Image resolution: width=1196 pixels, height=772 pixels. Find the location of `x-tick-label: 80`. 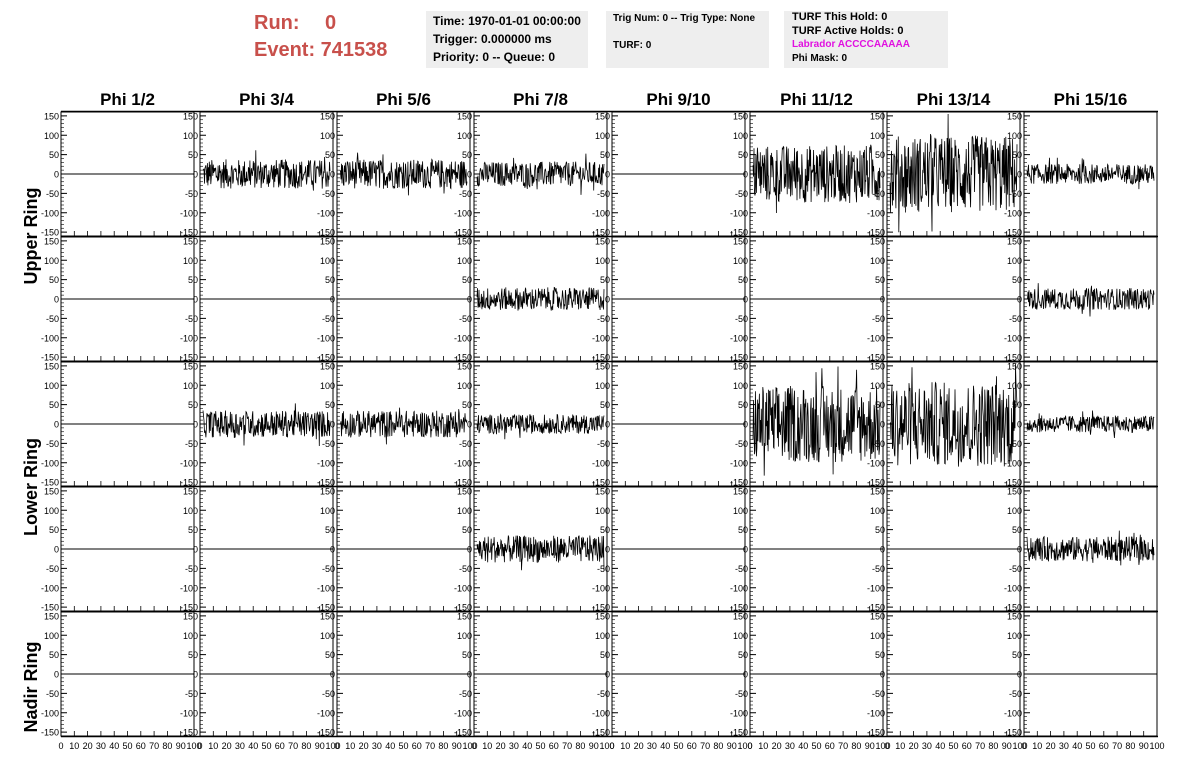

x-tick-label: 80 is located at coordinates (856, 746).